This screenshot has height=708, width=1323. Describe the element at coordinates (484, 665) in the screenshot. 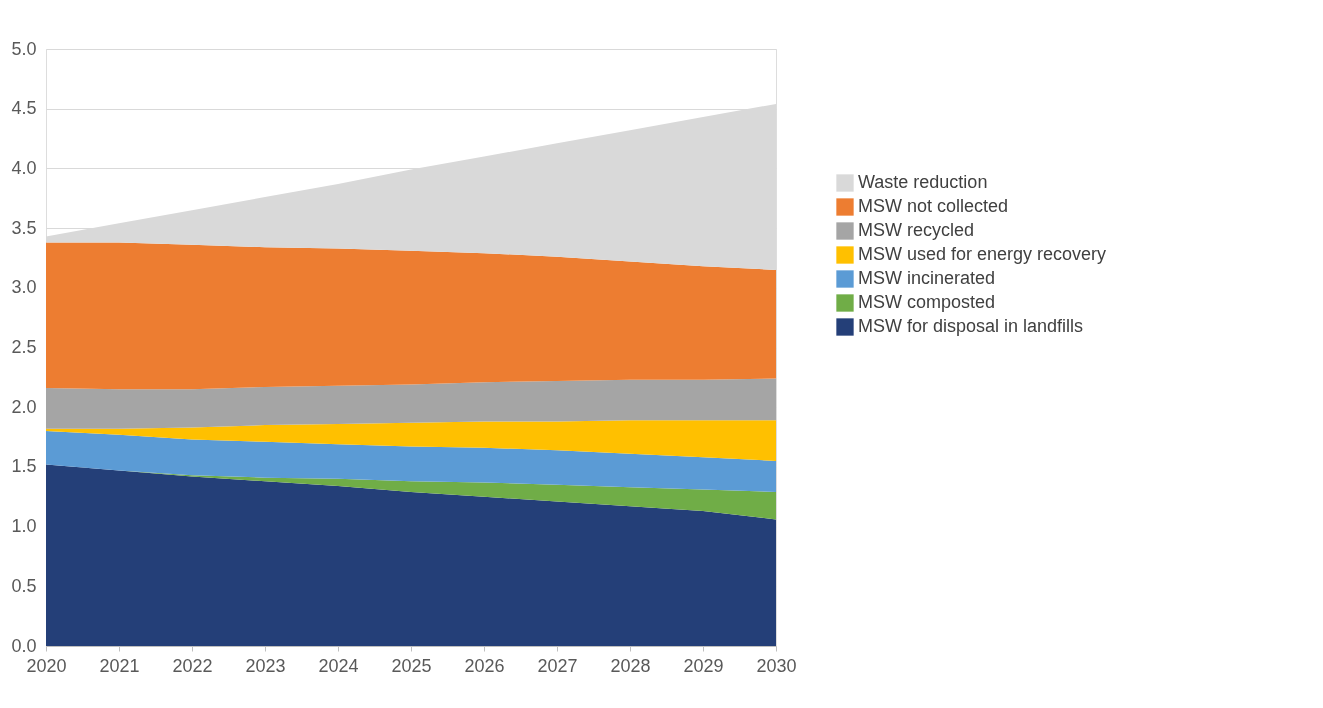

I see `x-tick-label: 2026` at that location.